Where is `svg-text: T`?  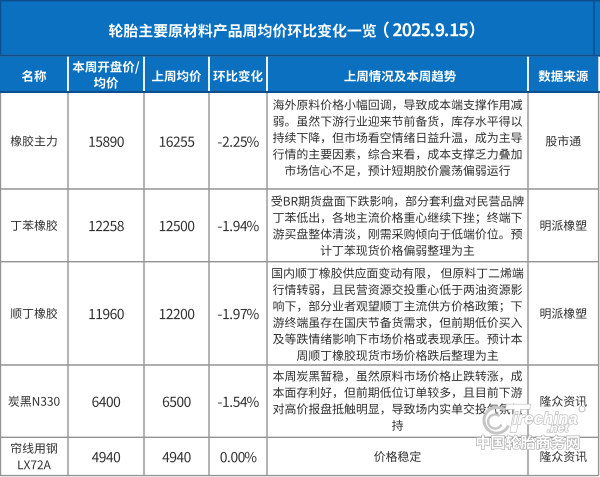
svg-text: T is located at coordinates (517, 419).